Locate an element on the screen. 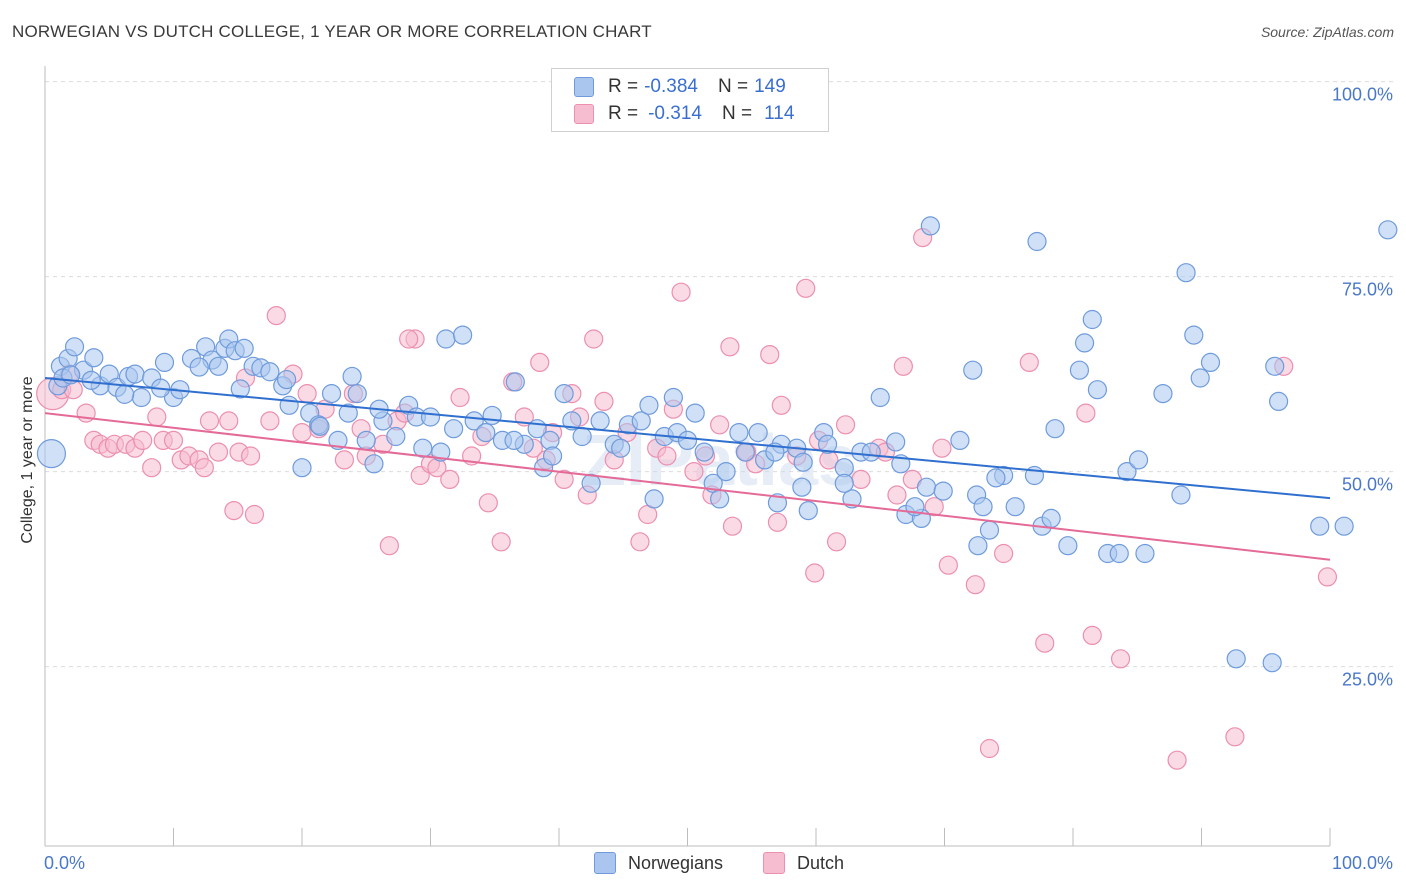  norwegian-trend-line is located at coordinates (687, 438).